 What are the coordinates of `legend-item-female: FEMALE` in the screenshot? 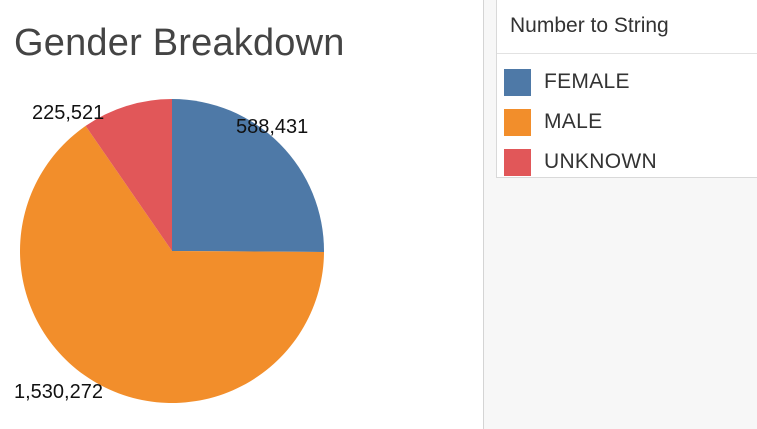 It's located at (580, 82).